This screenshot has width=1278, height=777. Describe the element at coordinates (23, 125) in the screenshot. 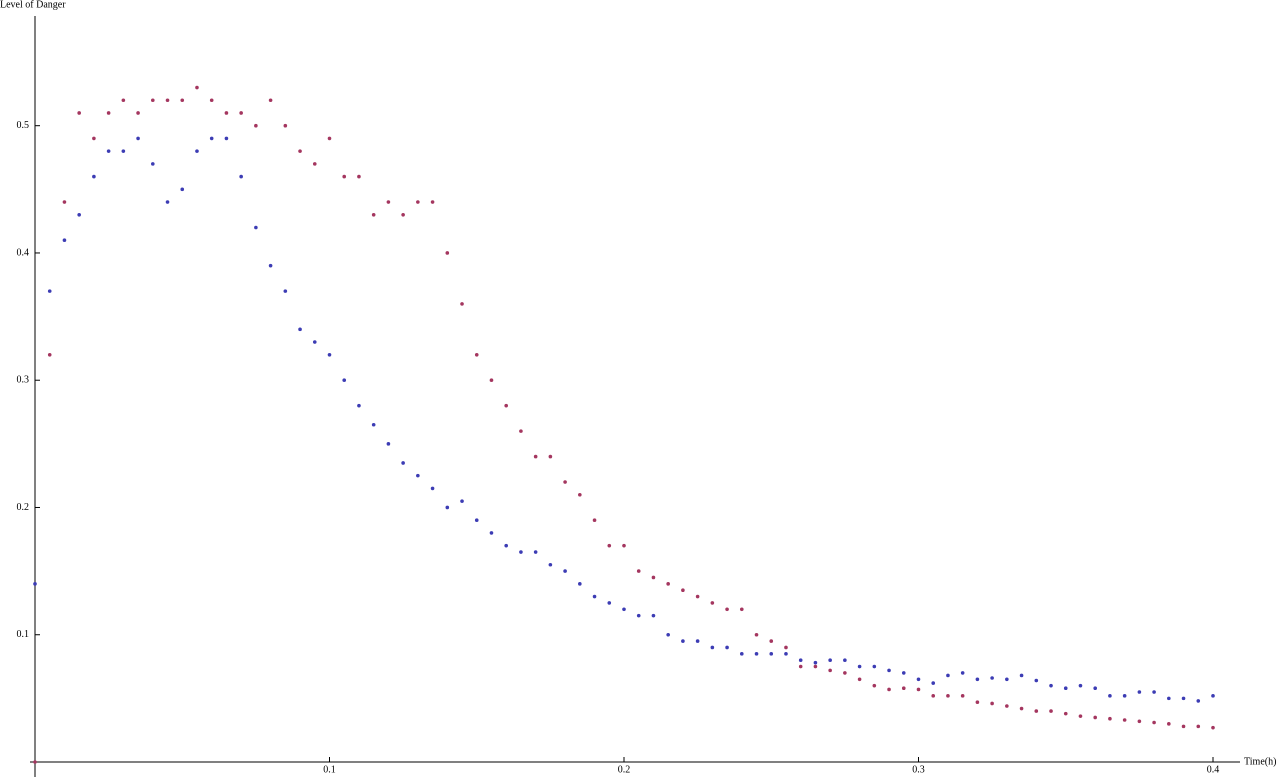

I see `y-tick-label: 0.5` at that location.